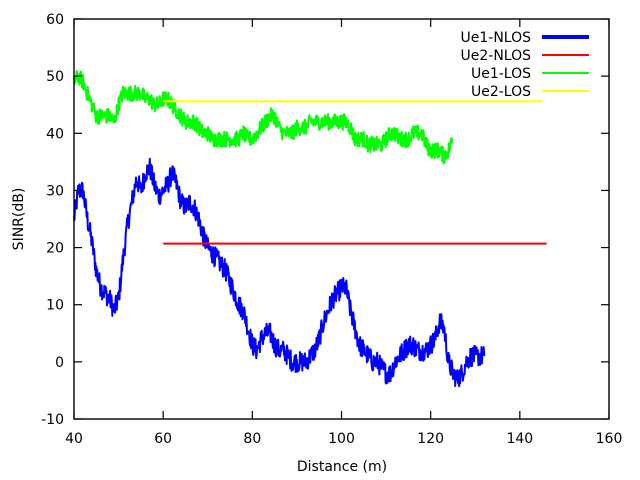 This screenshot has width=640, height=480. What do you see at coordinates (55, 134) in the screenshot?
I see `y-tick-label: 40` at bounding box center [55, 134].